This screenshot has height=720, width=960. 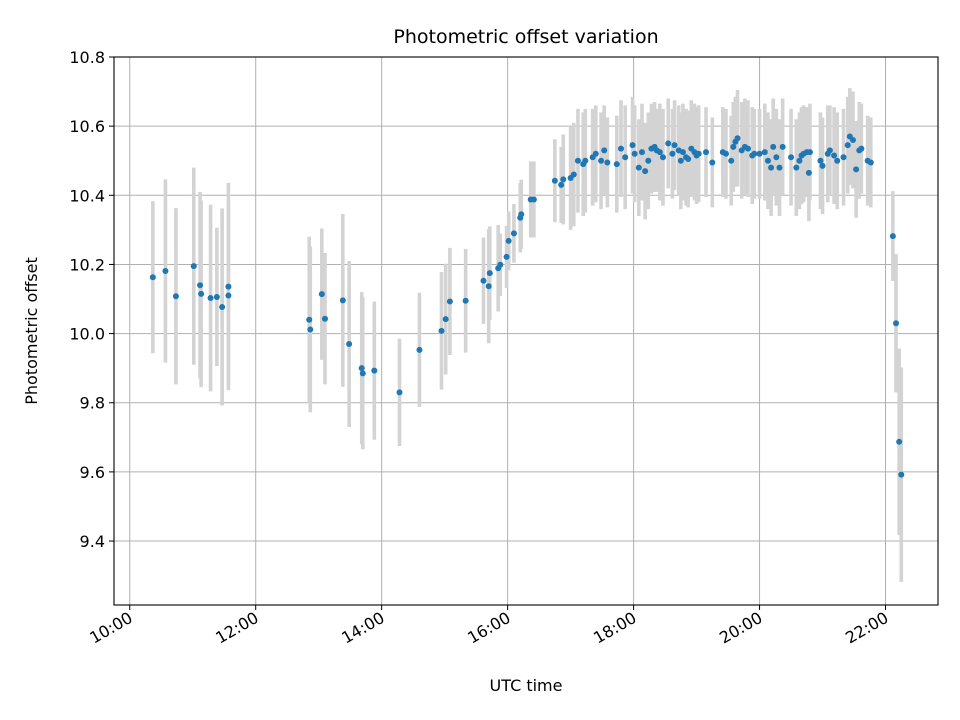 What do you see at coordinates (87, 57) in the screenshot?
I see `y-tick-label: 10.8` at bounding box center [87, 57].